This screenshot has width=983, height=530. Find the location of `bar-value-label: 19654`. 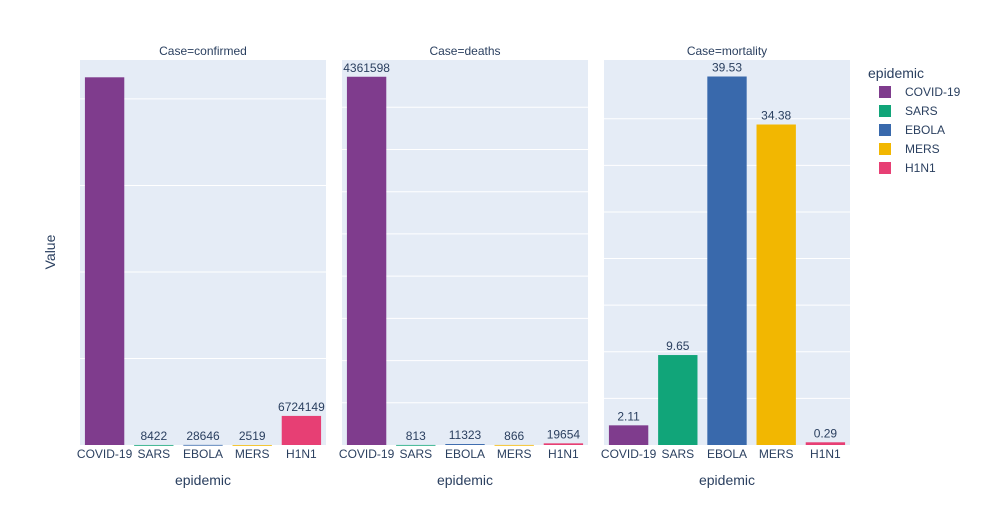

bar-value-label: 19654 is located at coordinates (564, 434).